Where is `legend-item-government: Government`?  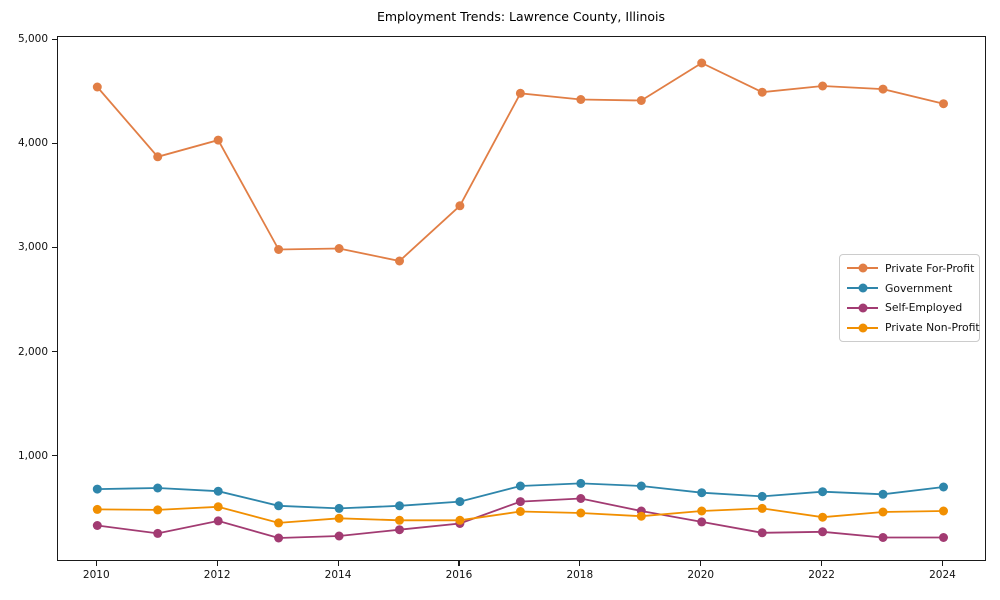
legend-item-government: Government is located at coordinates (909, 288).